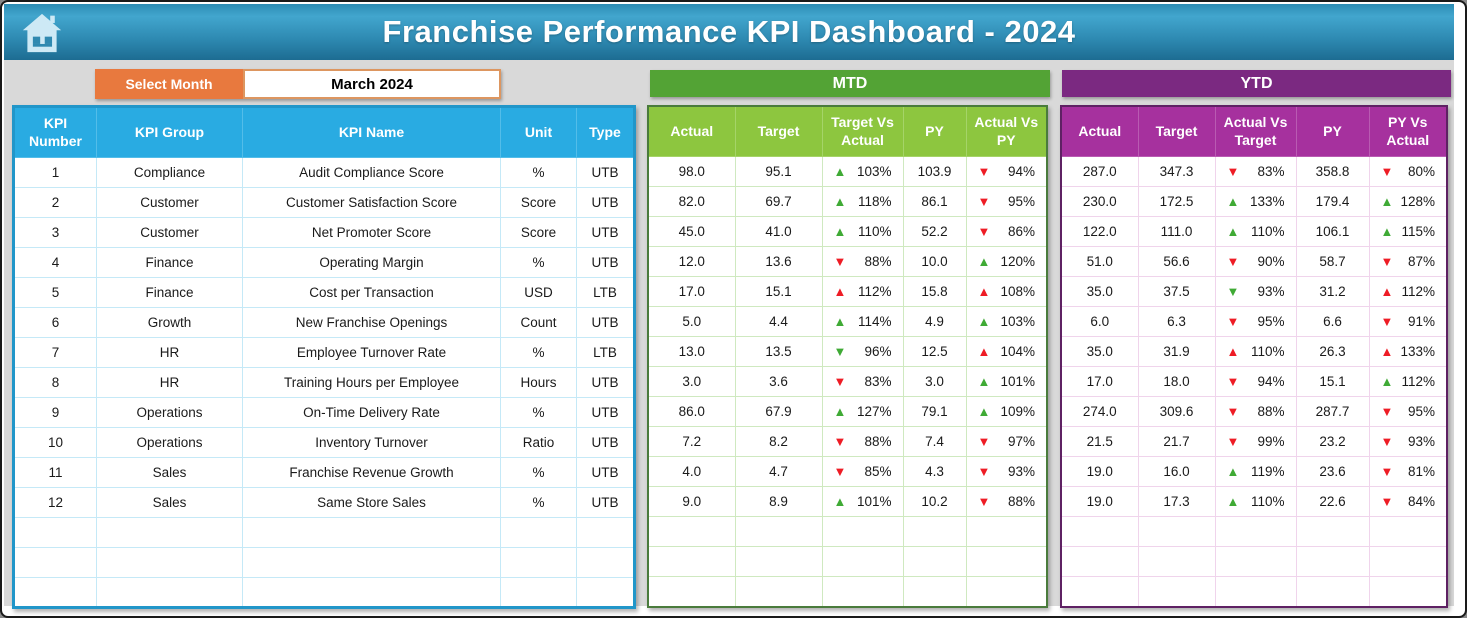 This screenshot has width=1467, height=618. What do you see at coordinates (934, 501) in the screenshot?
I see `py-cell: 10.2` at bounding box center [934, 501].